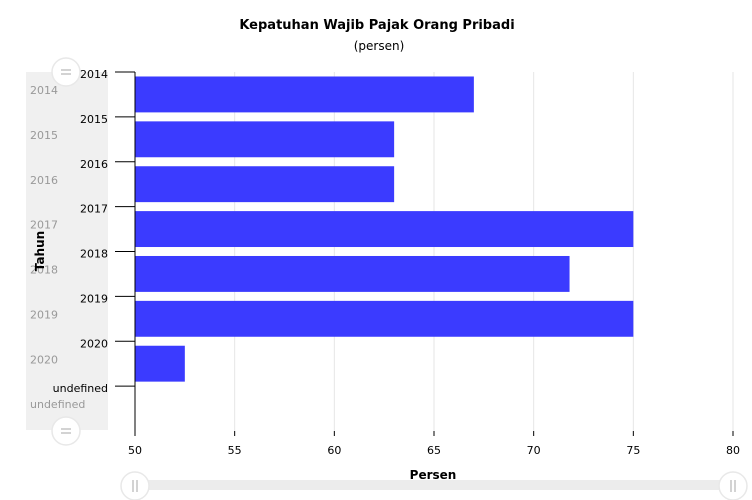  What do you see at coordinates (57, 404) in the screenshot?
I see `scrollbar-label: undefined` at bounding box center [57, 404].